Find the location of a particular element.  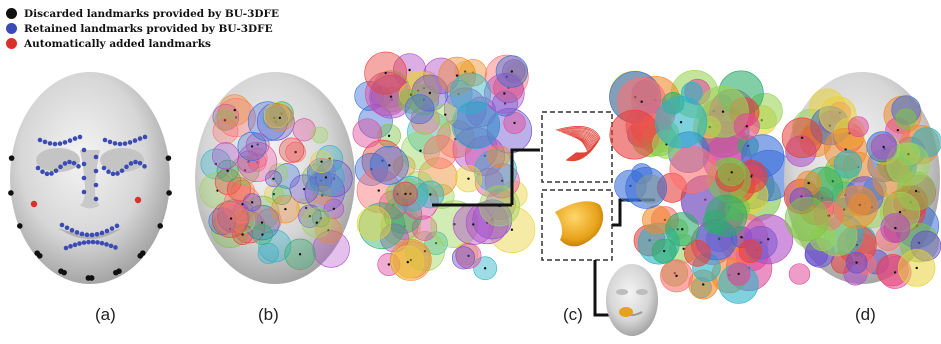

panel-label-d: (d) is located at coordinates (865, 314).